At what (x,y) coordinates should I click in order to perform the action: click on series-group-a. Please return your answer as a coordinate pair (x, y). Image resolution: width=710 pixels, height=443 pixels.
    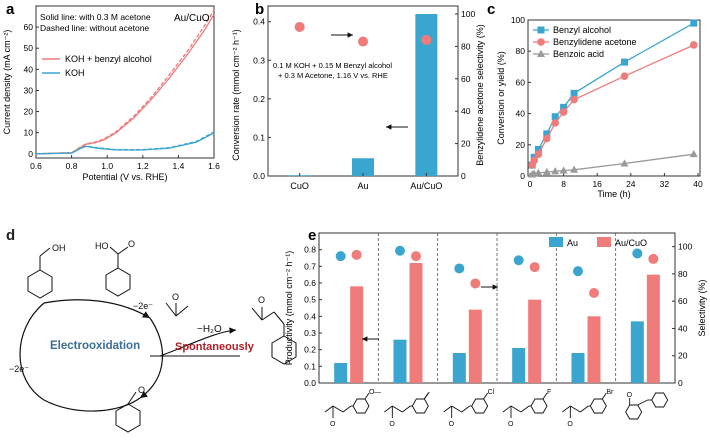
    Looking at the image, I should click on (125, 82).